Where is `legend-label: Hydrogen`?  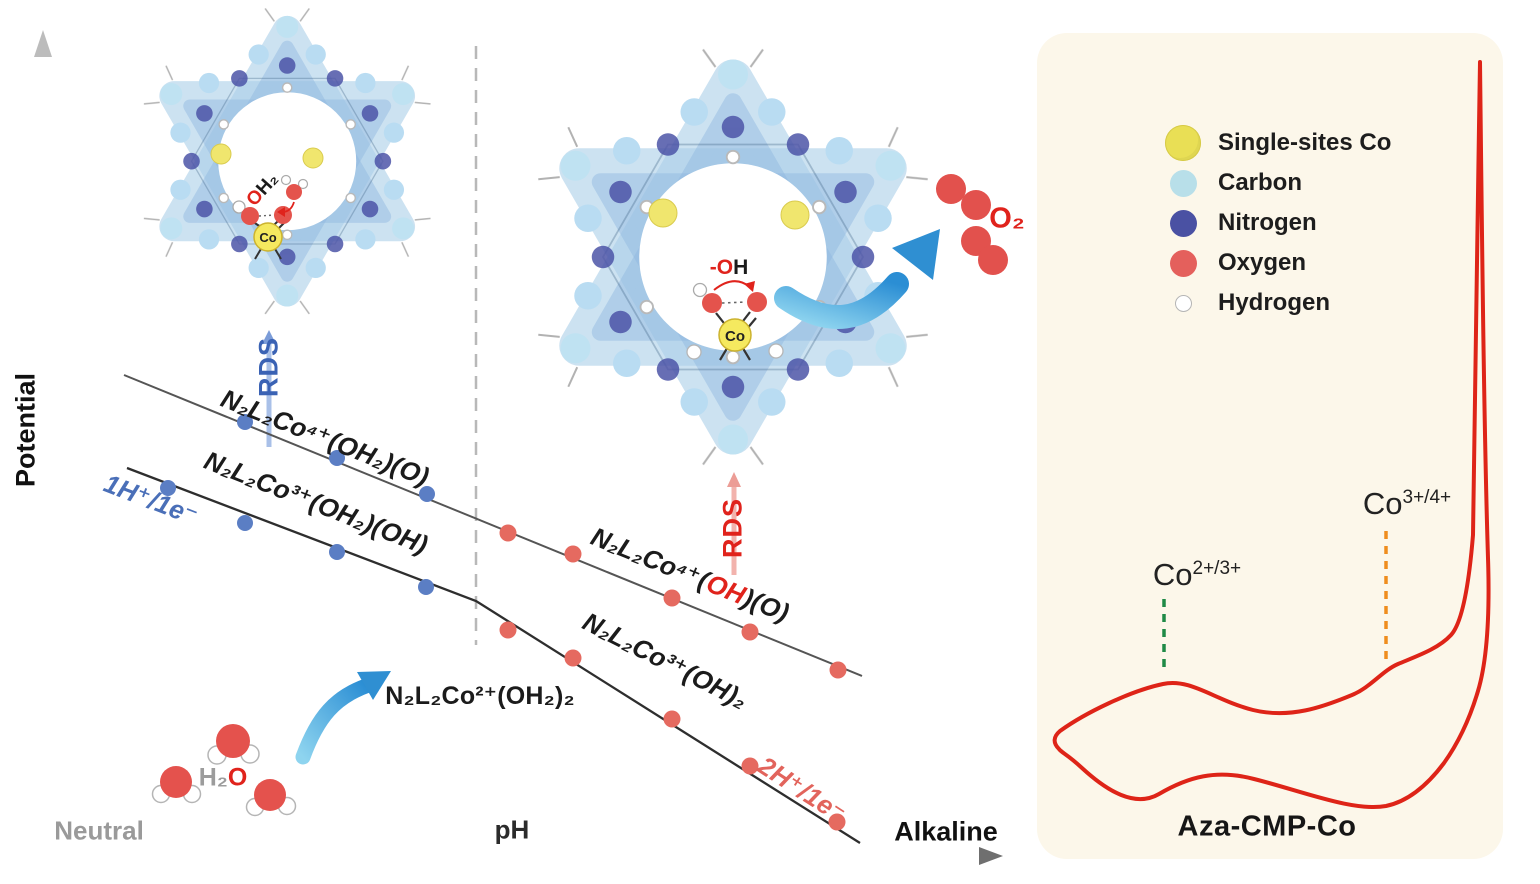
legend-label: Hydrogen is located at coordinates (1274, 302).